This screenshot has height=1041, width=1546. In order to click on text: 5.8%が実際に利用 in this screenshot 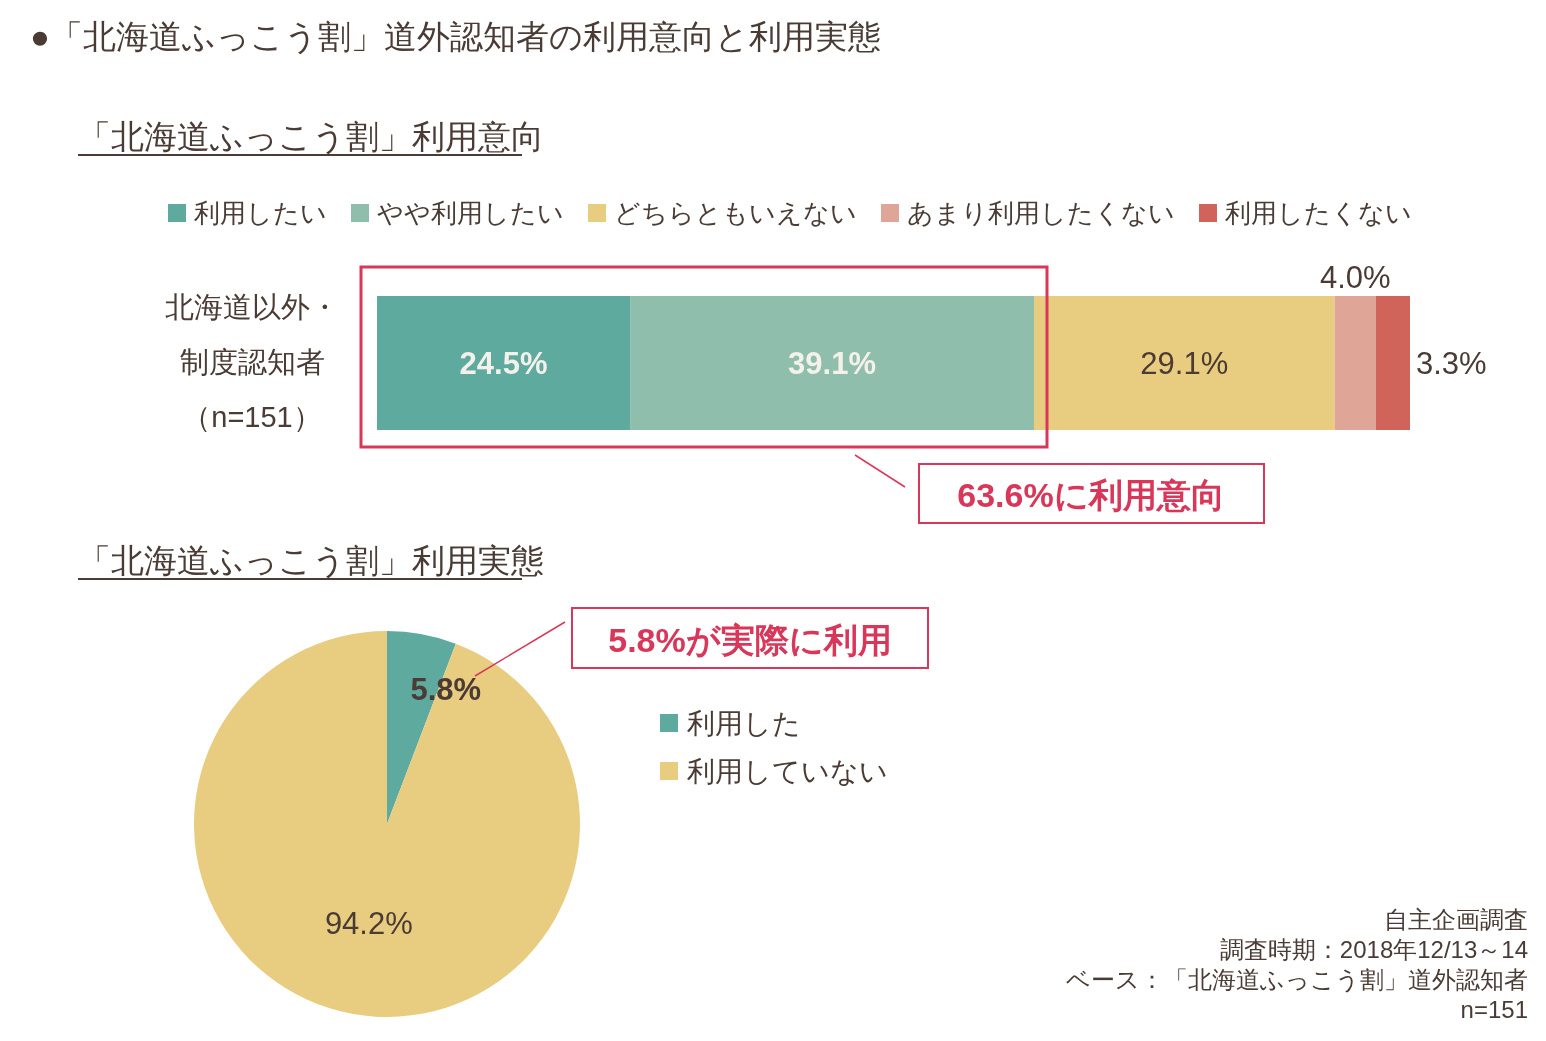, I will do `click(750, 640)`.